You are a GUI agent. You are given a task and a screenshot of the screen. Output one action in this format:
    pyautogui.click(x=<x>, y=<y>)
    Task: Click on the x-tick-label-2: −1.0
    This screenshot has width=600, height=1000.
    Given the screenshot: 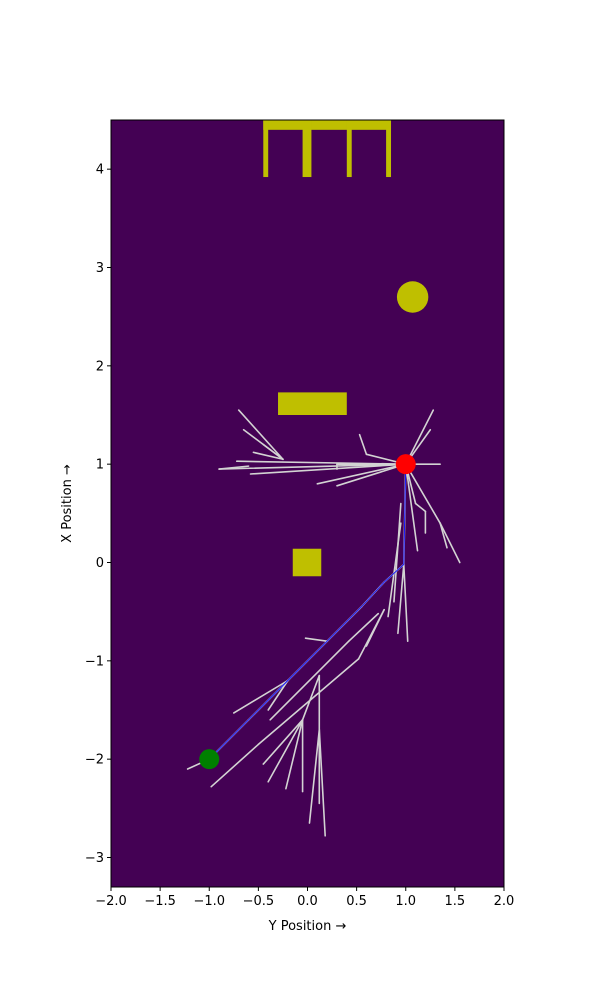 What is the action you would take?
    pyautogui.click(x=209, y=901)
    